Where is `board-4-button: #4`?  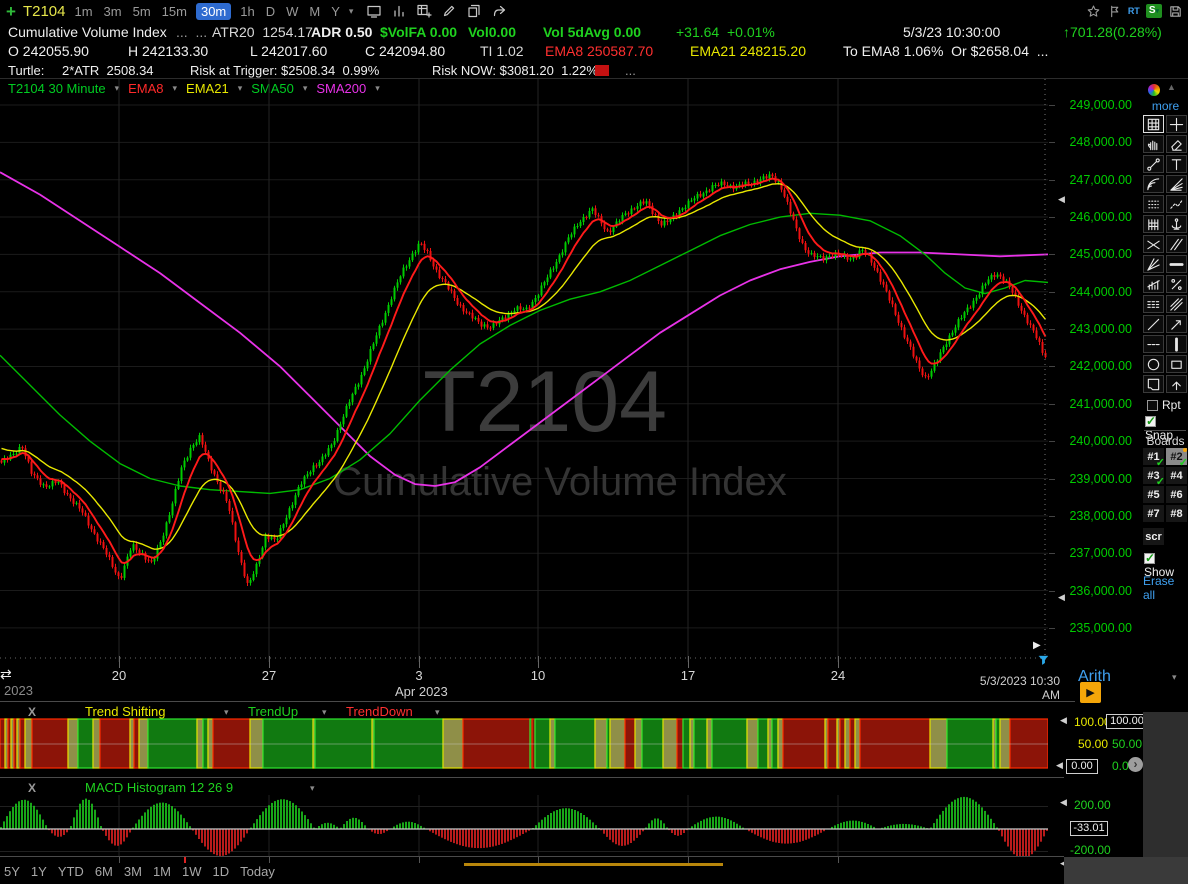 board-4-button: #4 is located at coordinates (1176, 475).